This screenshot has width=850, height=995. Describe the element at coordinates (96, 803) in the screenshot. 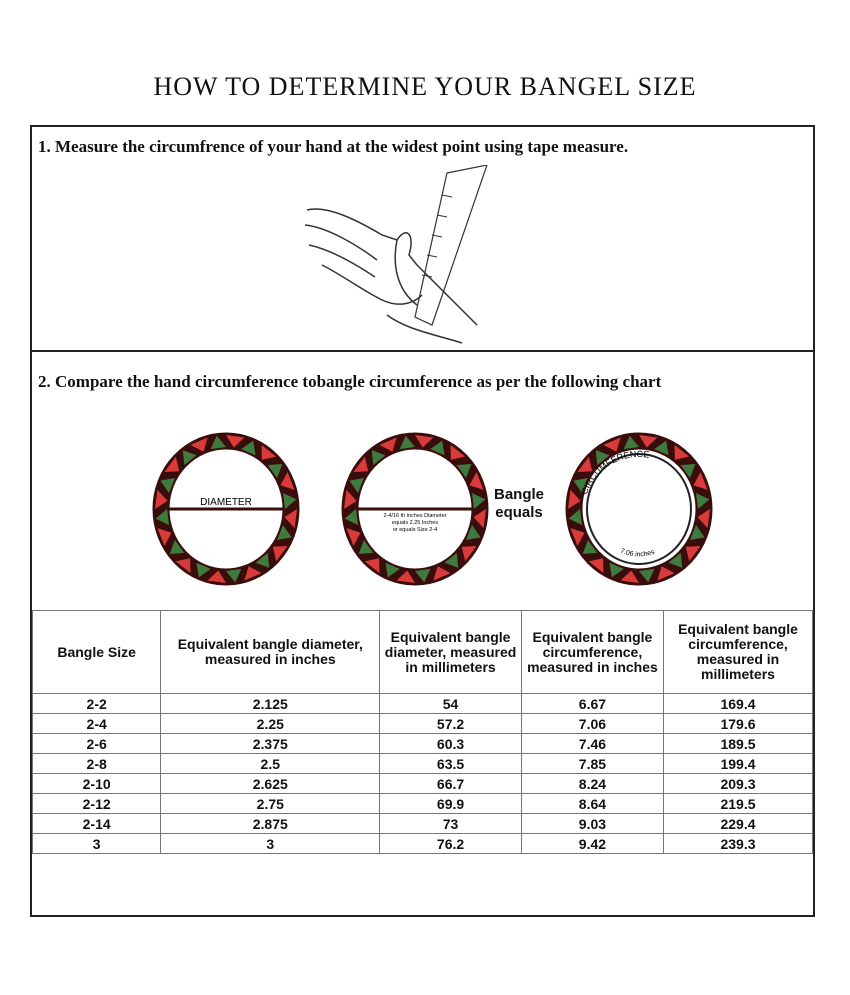

I see `table-cell: 2-12` at that location.